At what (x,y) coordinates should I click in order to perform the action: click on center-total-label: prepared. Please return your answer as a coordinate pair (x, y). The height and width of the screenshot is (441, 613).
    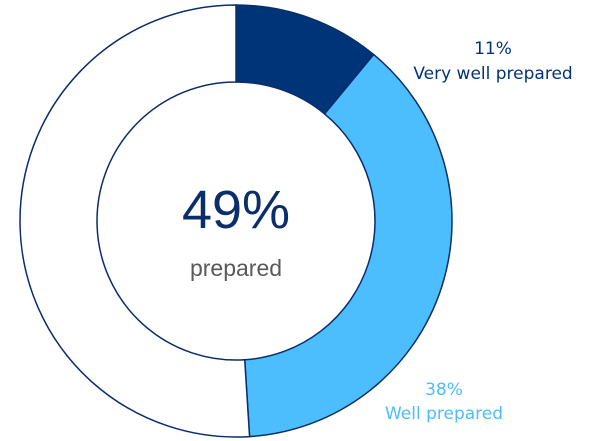
    Looking at the image, I should click on (236, 268).